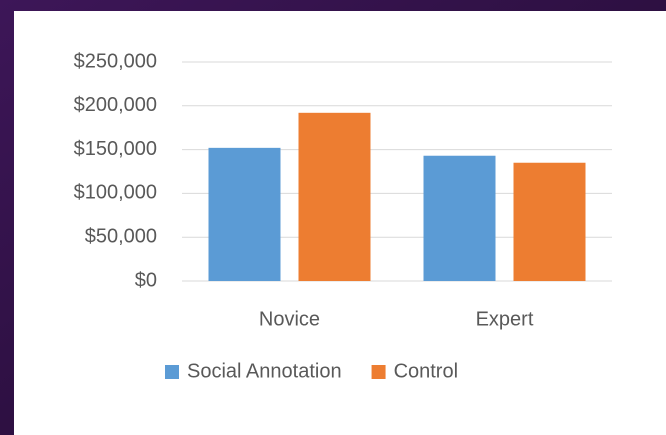 Image resolution: width=666 pixels, height=435 pixels. What do you see at coordinates (115, 193) in the screenshot?
I see `y-tick-label: $100,000` at bounding box center [115, 193].